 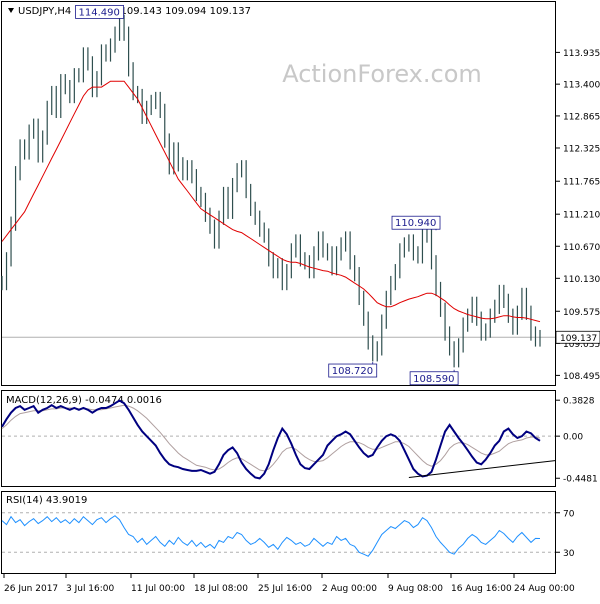 What do you see at coordinates (90, 589) in the screenshot?
I see `x-axis-label: 3 Jul 16:00` at bounding box center [90, 589].